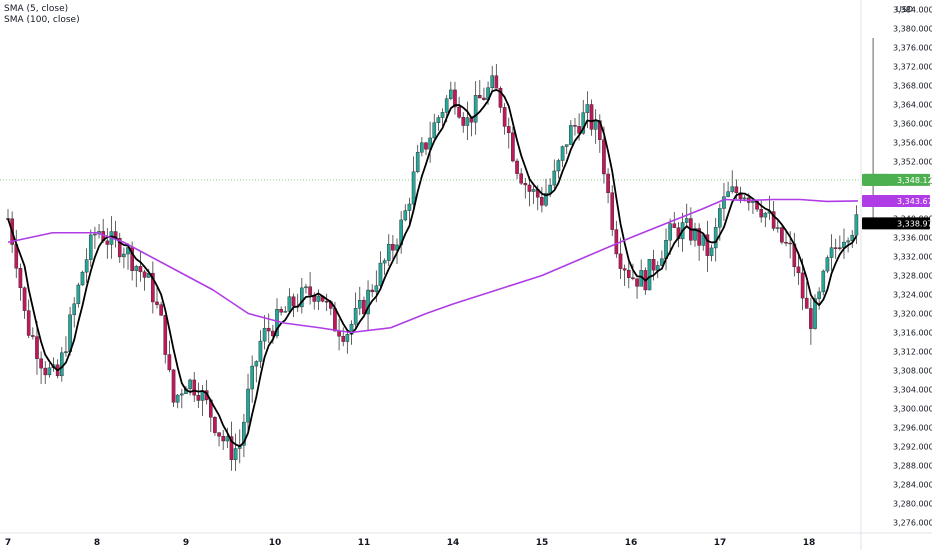 Image resolution: width=932 pixels, height=550 pixels. Describe the element at coordinates (914, 201) in the screenshot. I see `sma-slow-price-label: 3,343.673` at that location.